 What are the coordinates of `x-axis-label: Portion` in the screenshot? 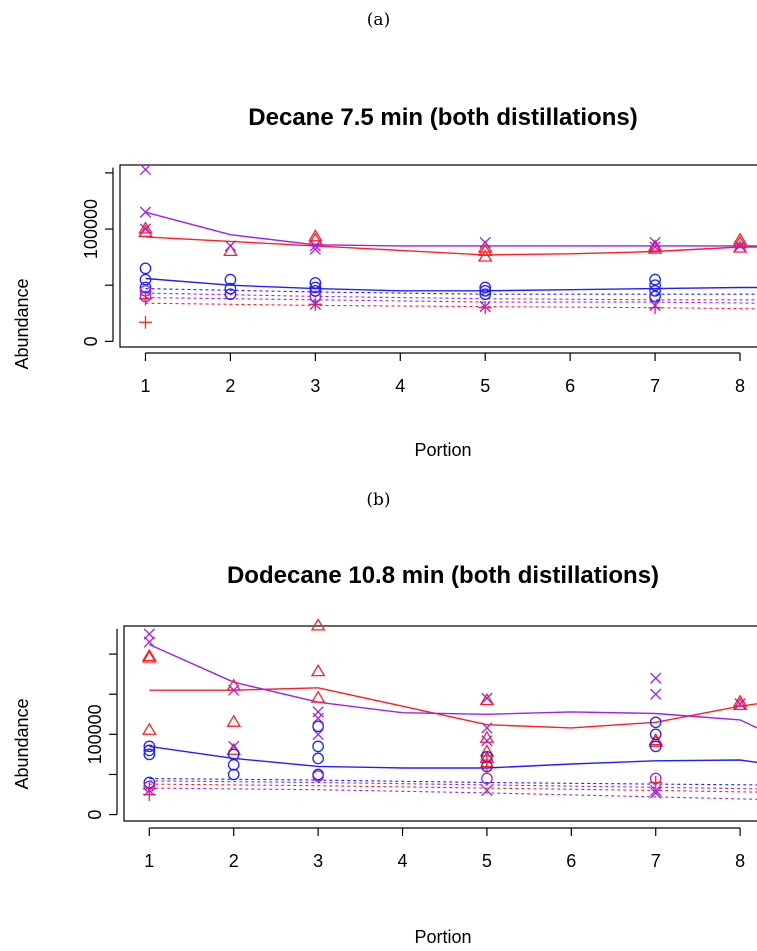 It's located at (442, 450).